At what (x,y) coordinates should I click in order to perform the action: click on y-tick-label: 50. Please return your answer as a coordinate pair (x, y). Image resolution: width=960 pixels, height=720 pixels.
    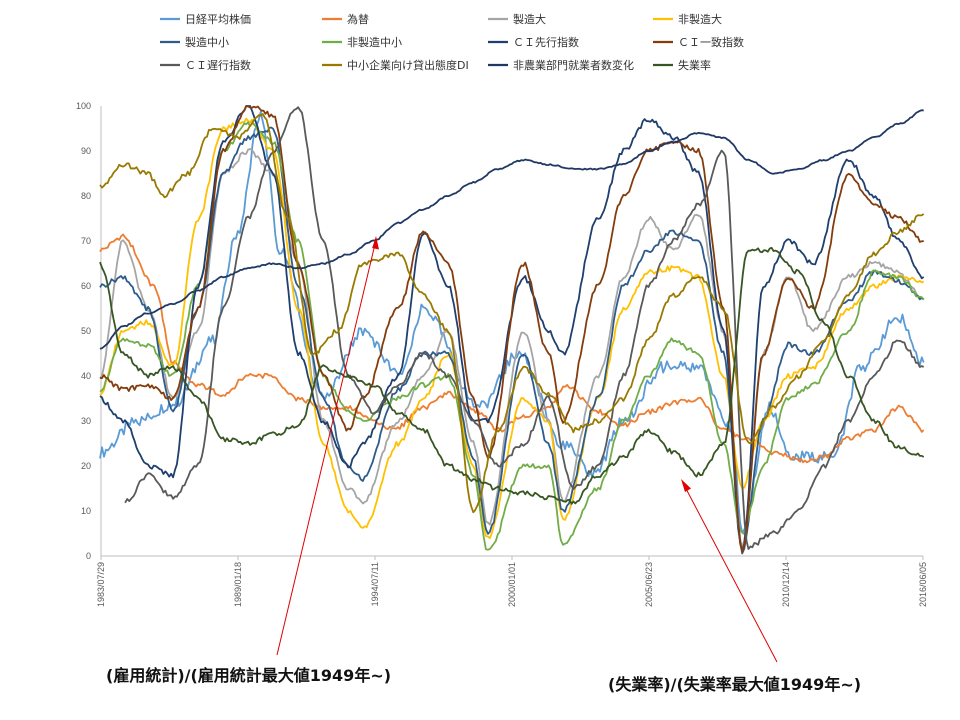
    Looking at the image, I should click on (86, 331).